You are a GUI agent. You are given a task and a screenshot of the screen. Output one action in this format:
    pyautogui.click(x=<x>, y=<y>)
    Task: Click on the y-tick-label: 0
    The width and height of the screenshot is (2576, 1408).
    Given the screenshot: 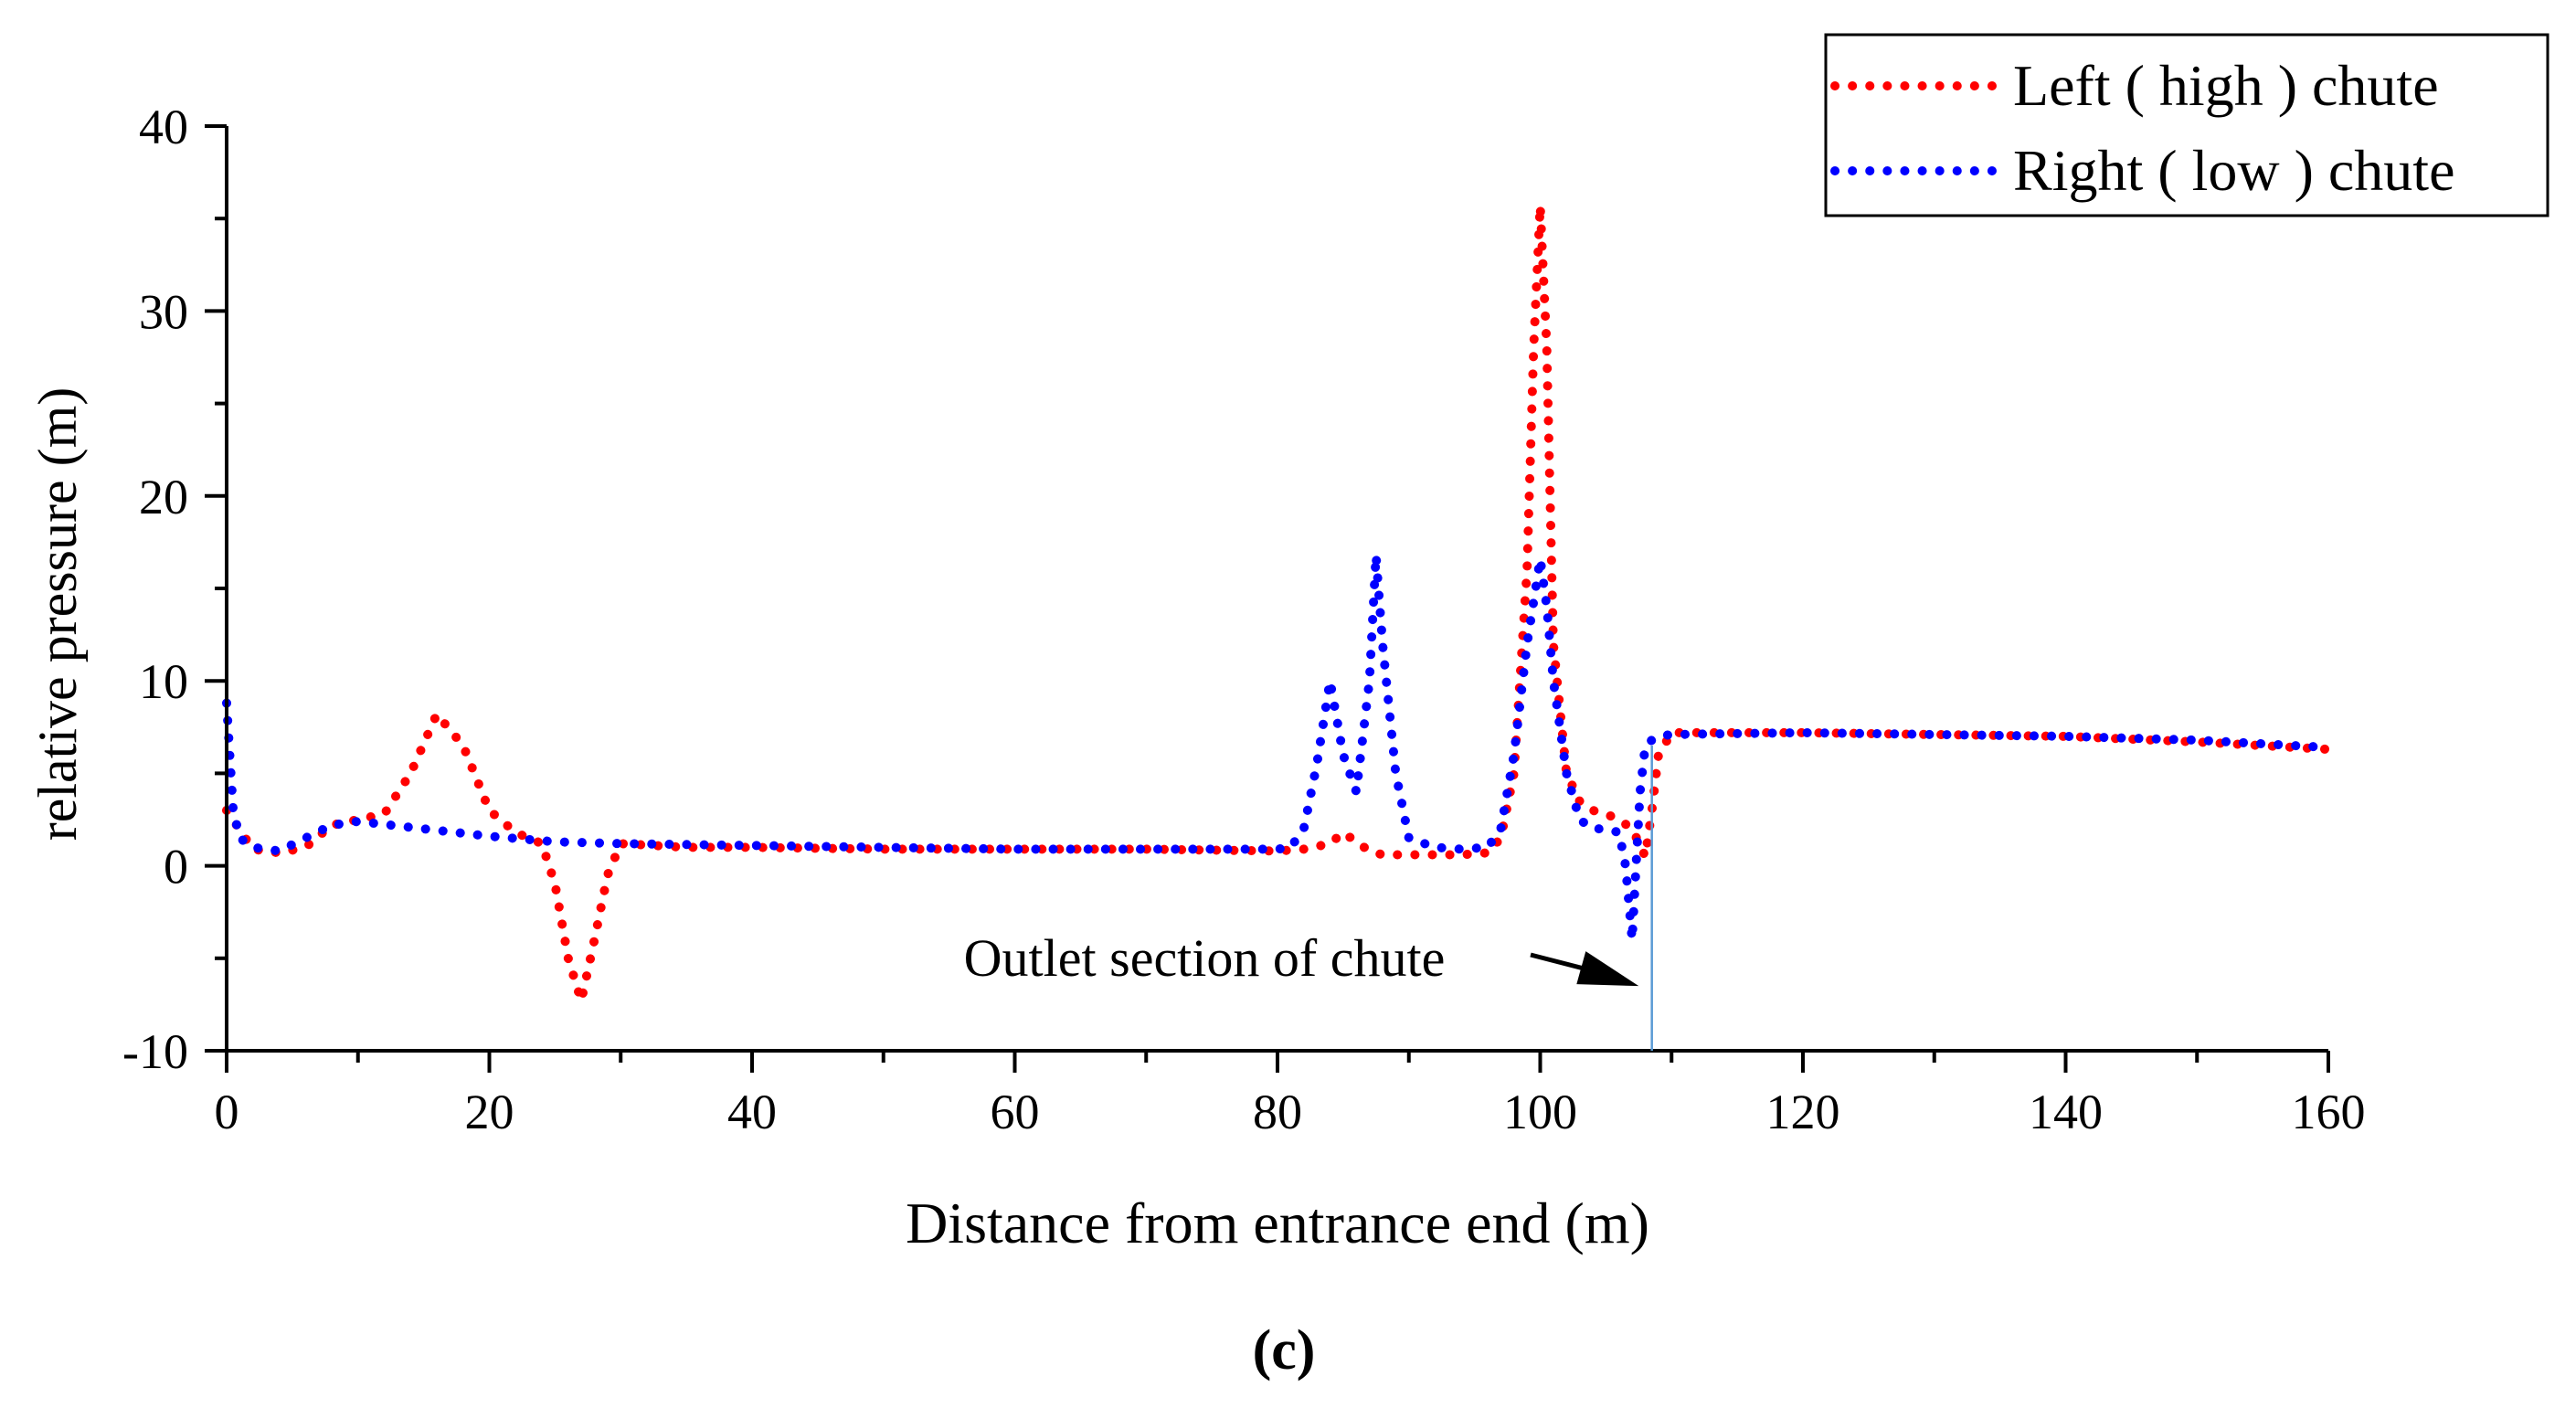 What is the action you would take?
    pyautogui.click(x=176, y=867)
    